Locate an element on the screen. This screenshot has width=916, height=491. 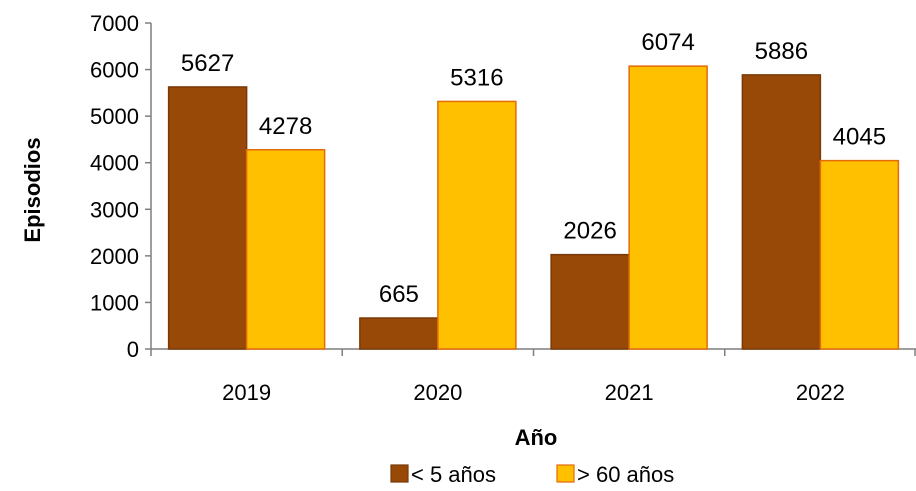
bar--5-a-os-2022 is located at coordinates (781, 212).